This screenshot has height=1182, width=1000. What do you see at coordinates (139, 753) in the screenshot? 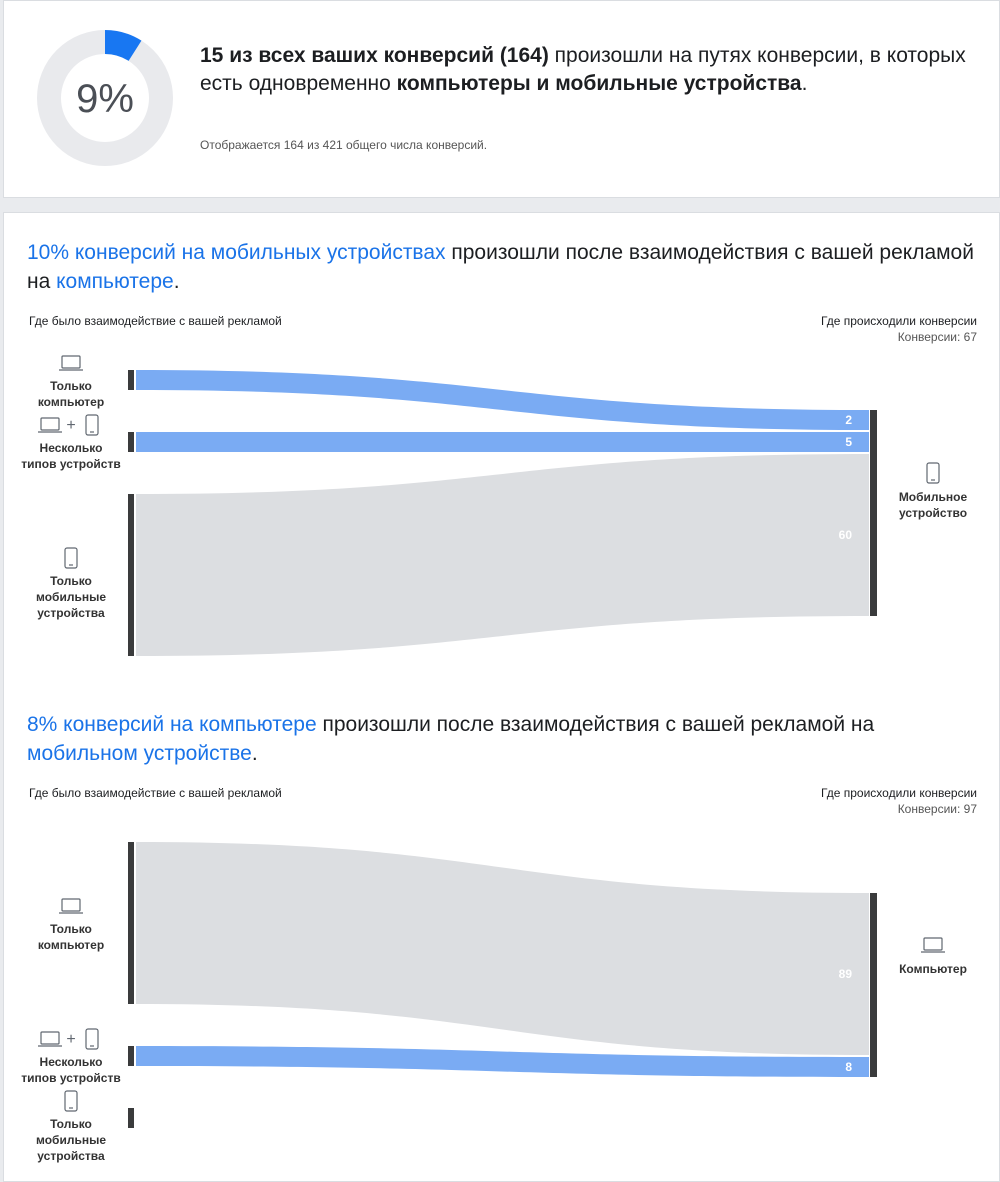
I see `title-part: мобильном устройстве` at bounding box center [139, 753].